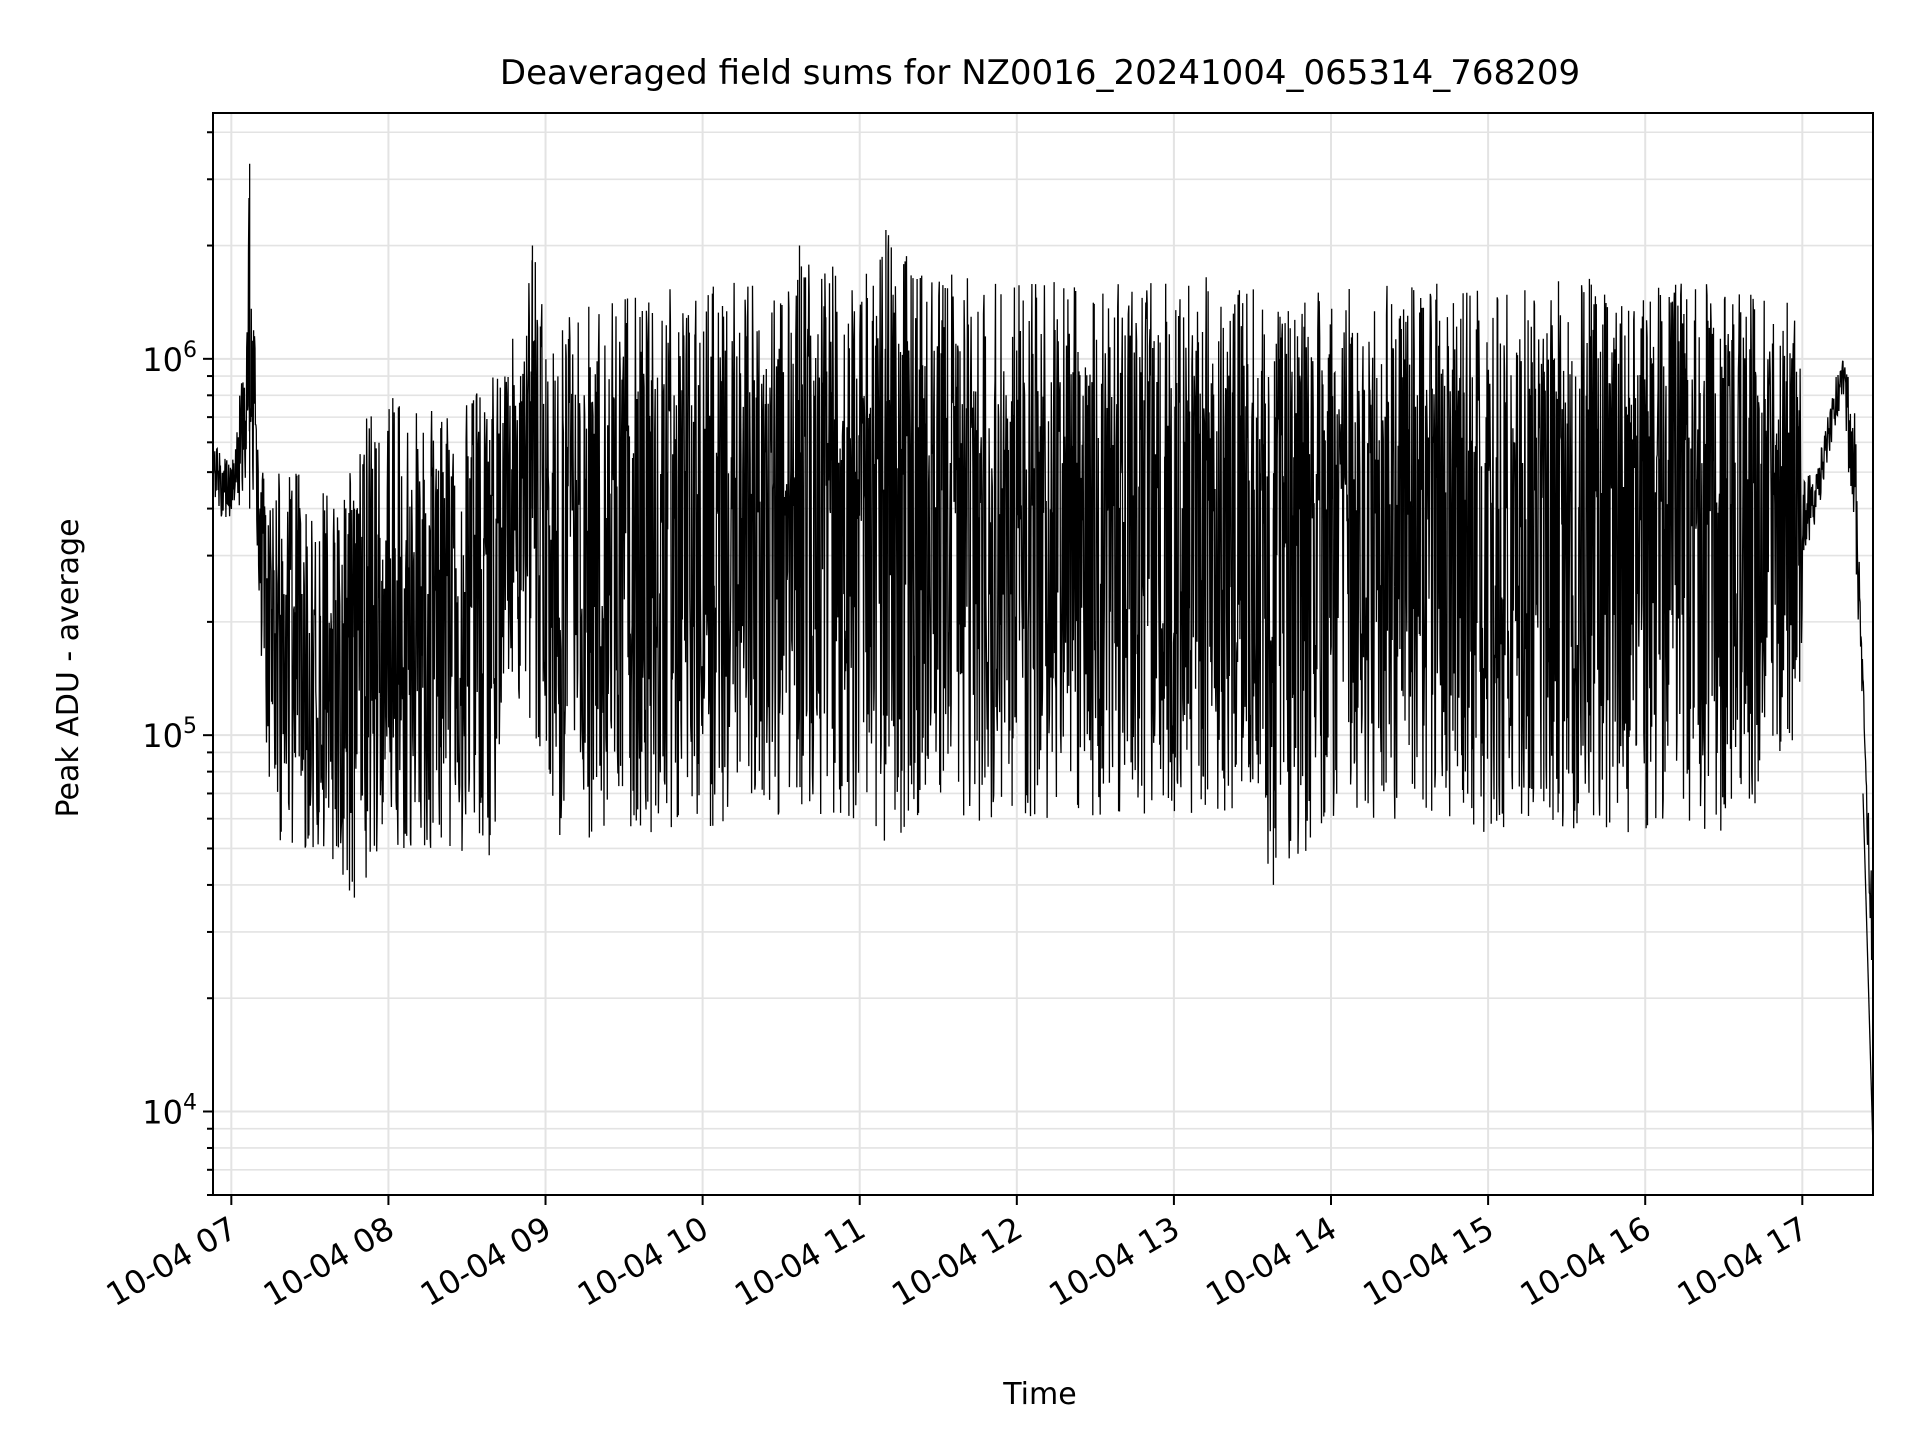 This screenshot has height=1440, width=1920. What do you see at coordinates (190, 350) in the screenshot?
I see `y-tick-label-exponent: 6` at bounding box center [190, 350].